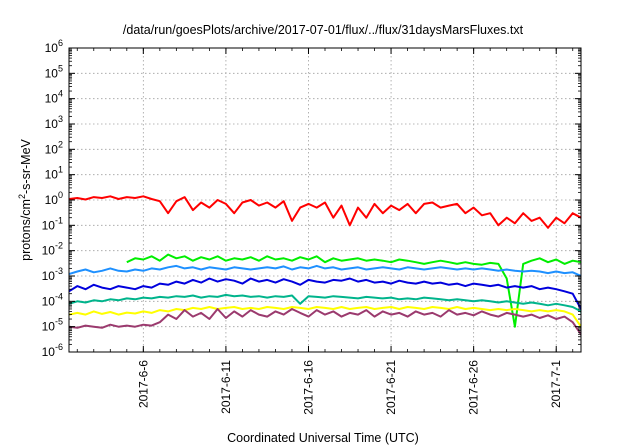 This screenshot has width=640, height=448. What do you see at coordinates (556, 384) in the screenshot?
I see `x-tick-label: 2017-7-1` at bounding box center [556, 384].